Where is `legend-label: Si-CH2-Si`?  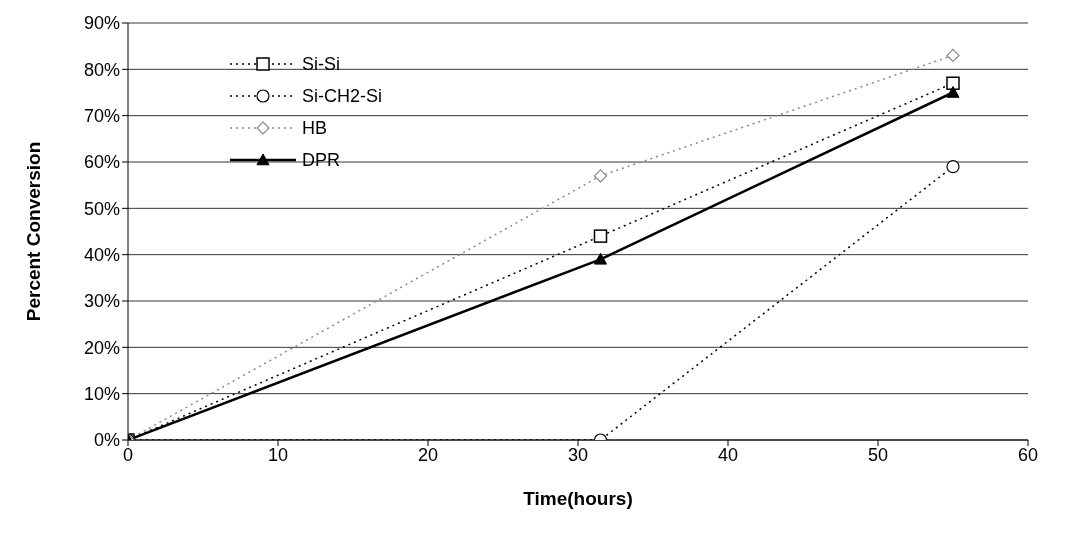
legend-label: Si-CH2-Si is located at coordinates (342, 96).